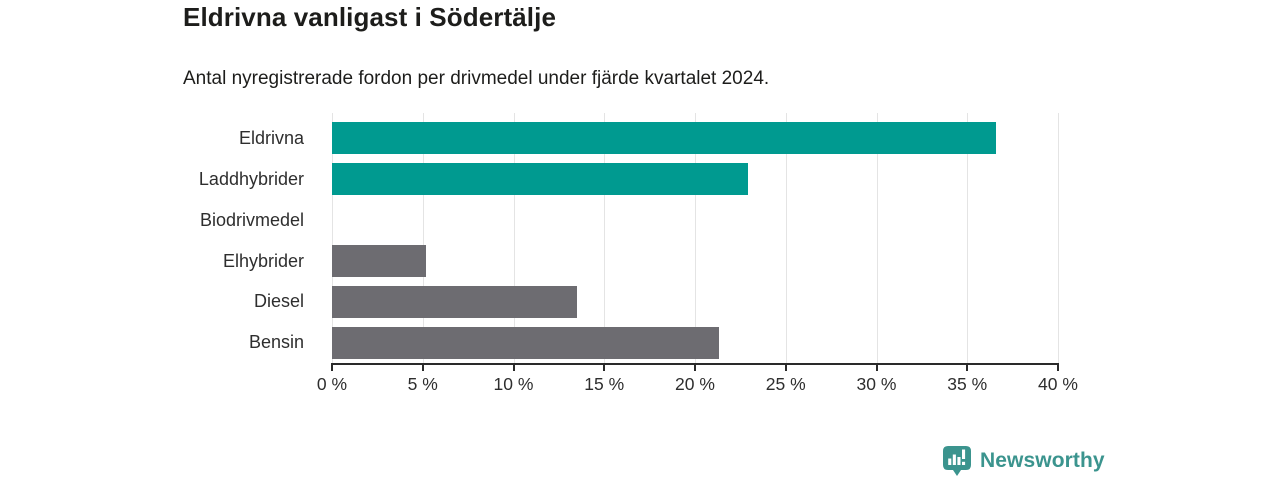 This screenshot has height=480, width=1280. I want to click on x-tick-label-10: 10 %, so click(513, 384).